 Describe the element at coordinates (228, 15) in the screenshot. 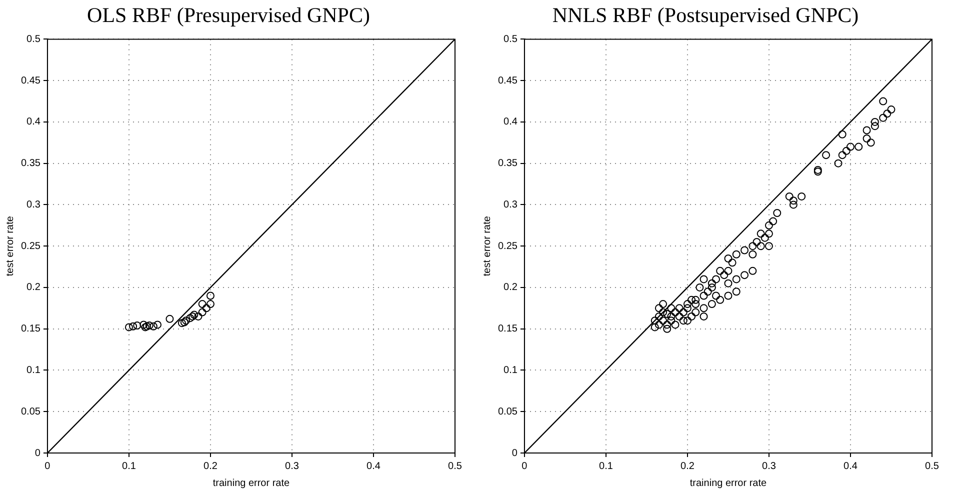

I see `chart-title: OLS RBF (Presupervised GNPC)` at that location.